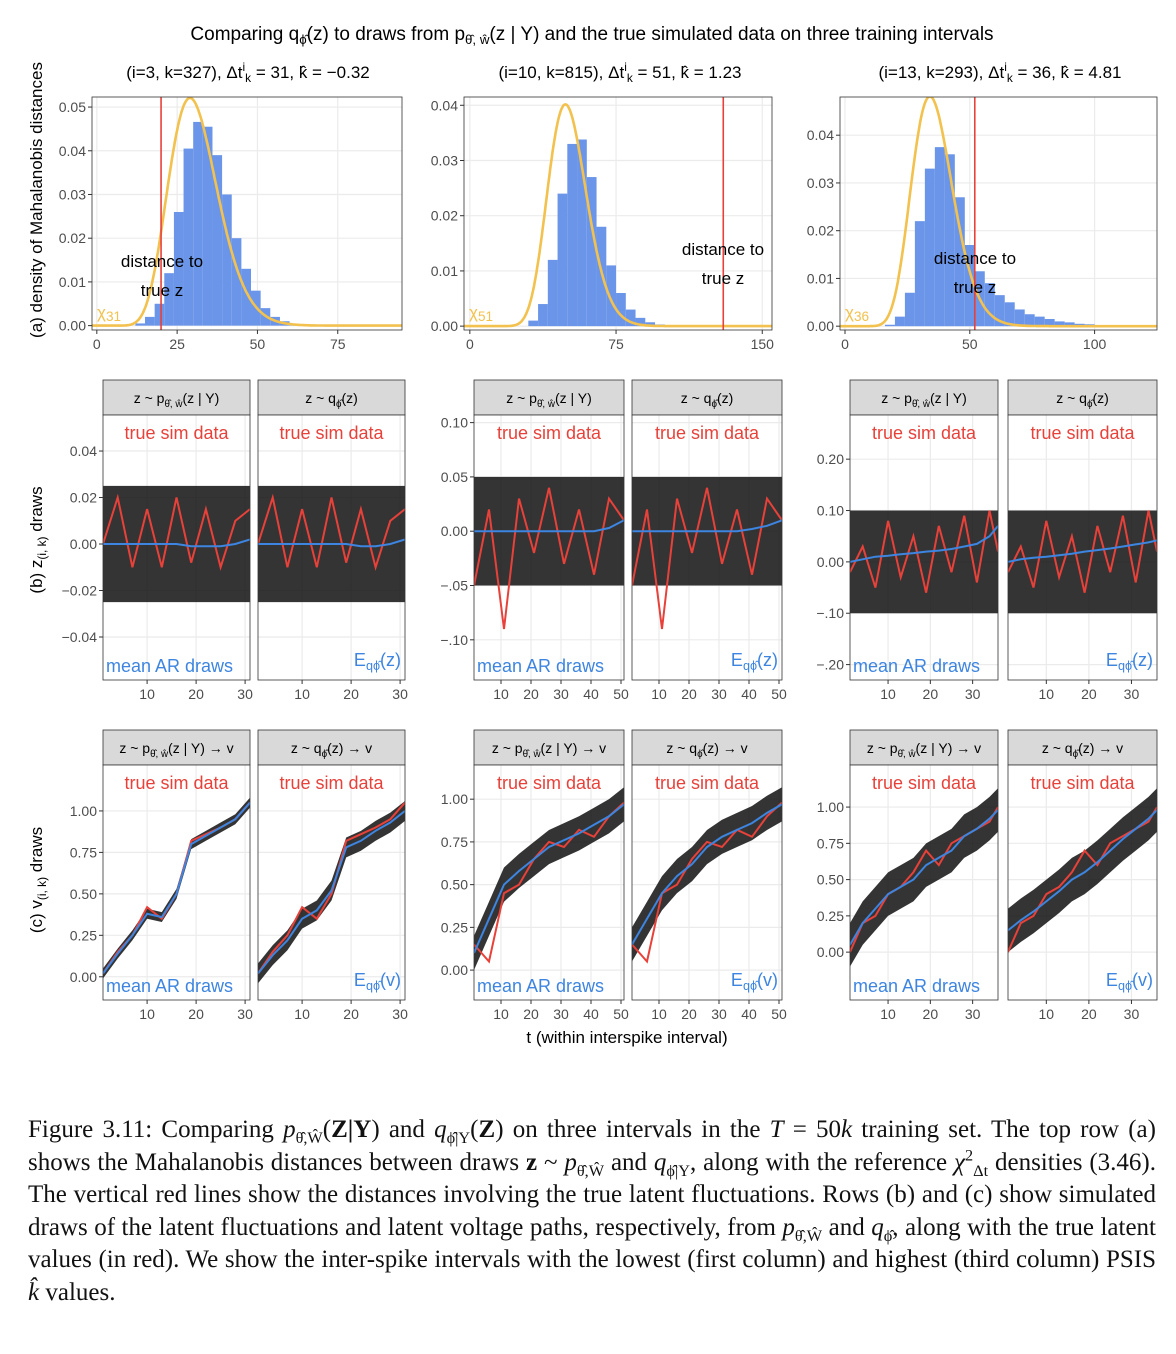  What do you see at coordinates (38, 880) in the screenshot?
I see `row-label: (c) v(i, k) draws` at bounding box center [38, 880].